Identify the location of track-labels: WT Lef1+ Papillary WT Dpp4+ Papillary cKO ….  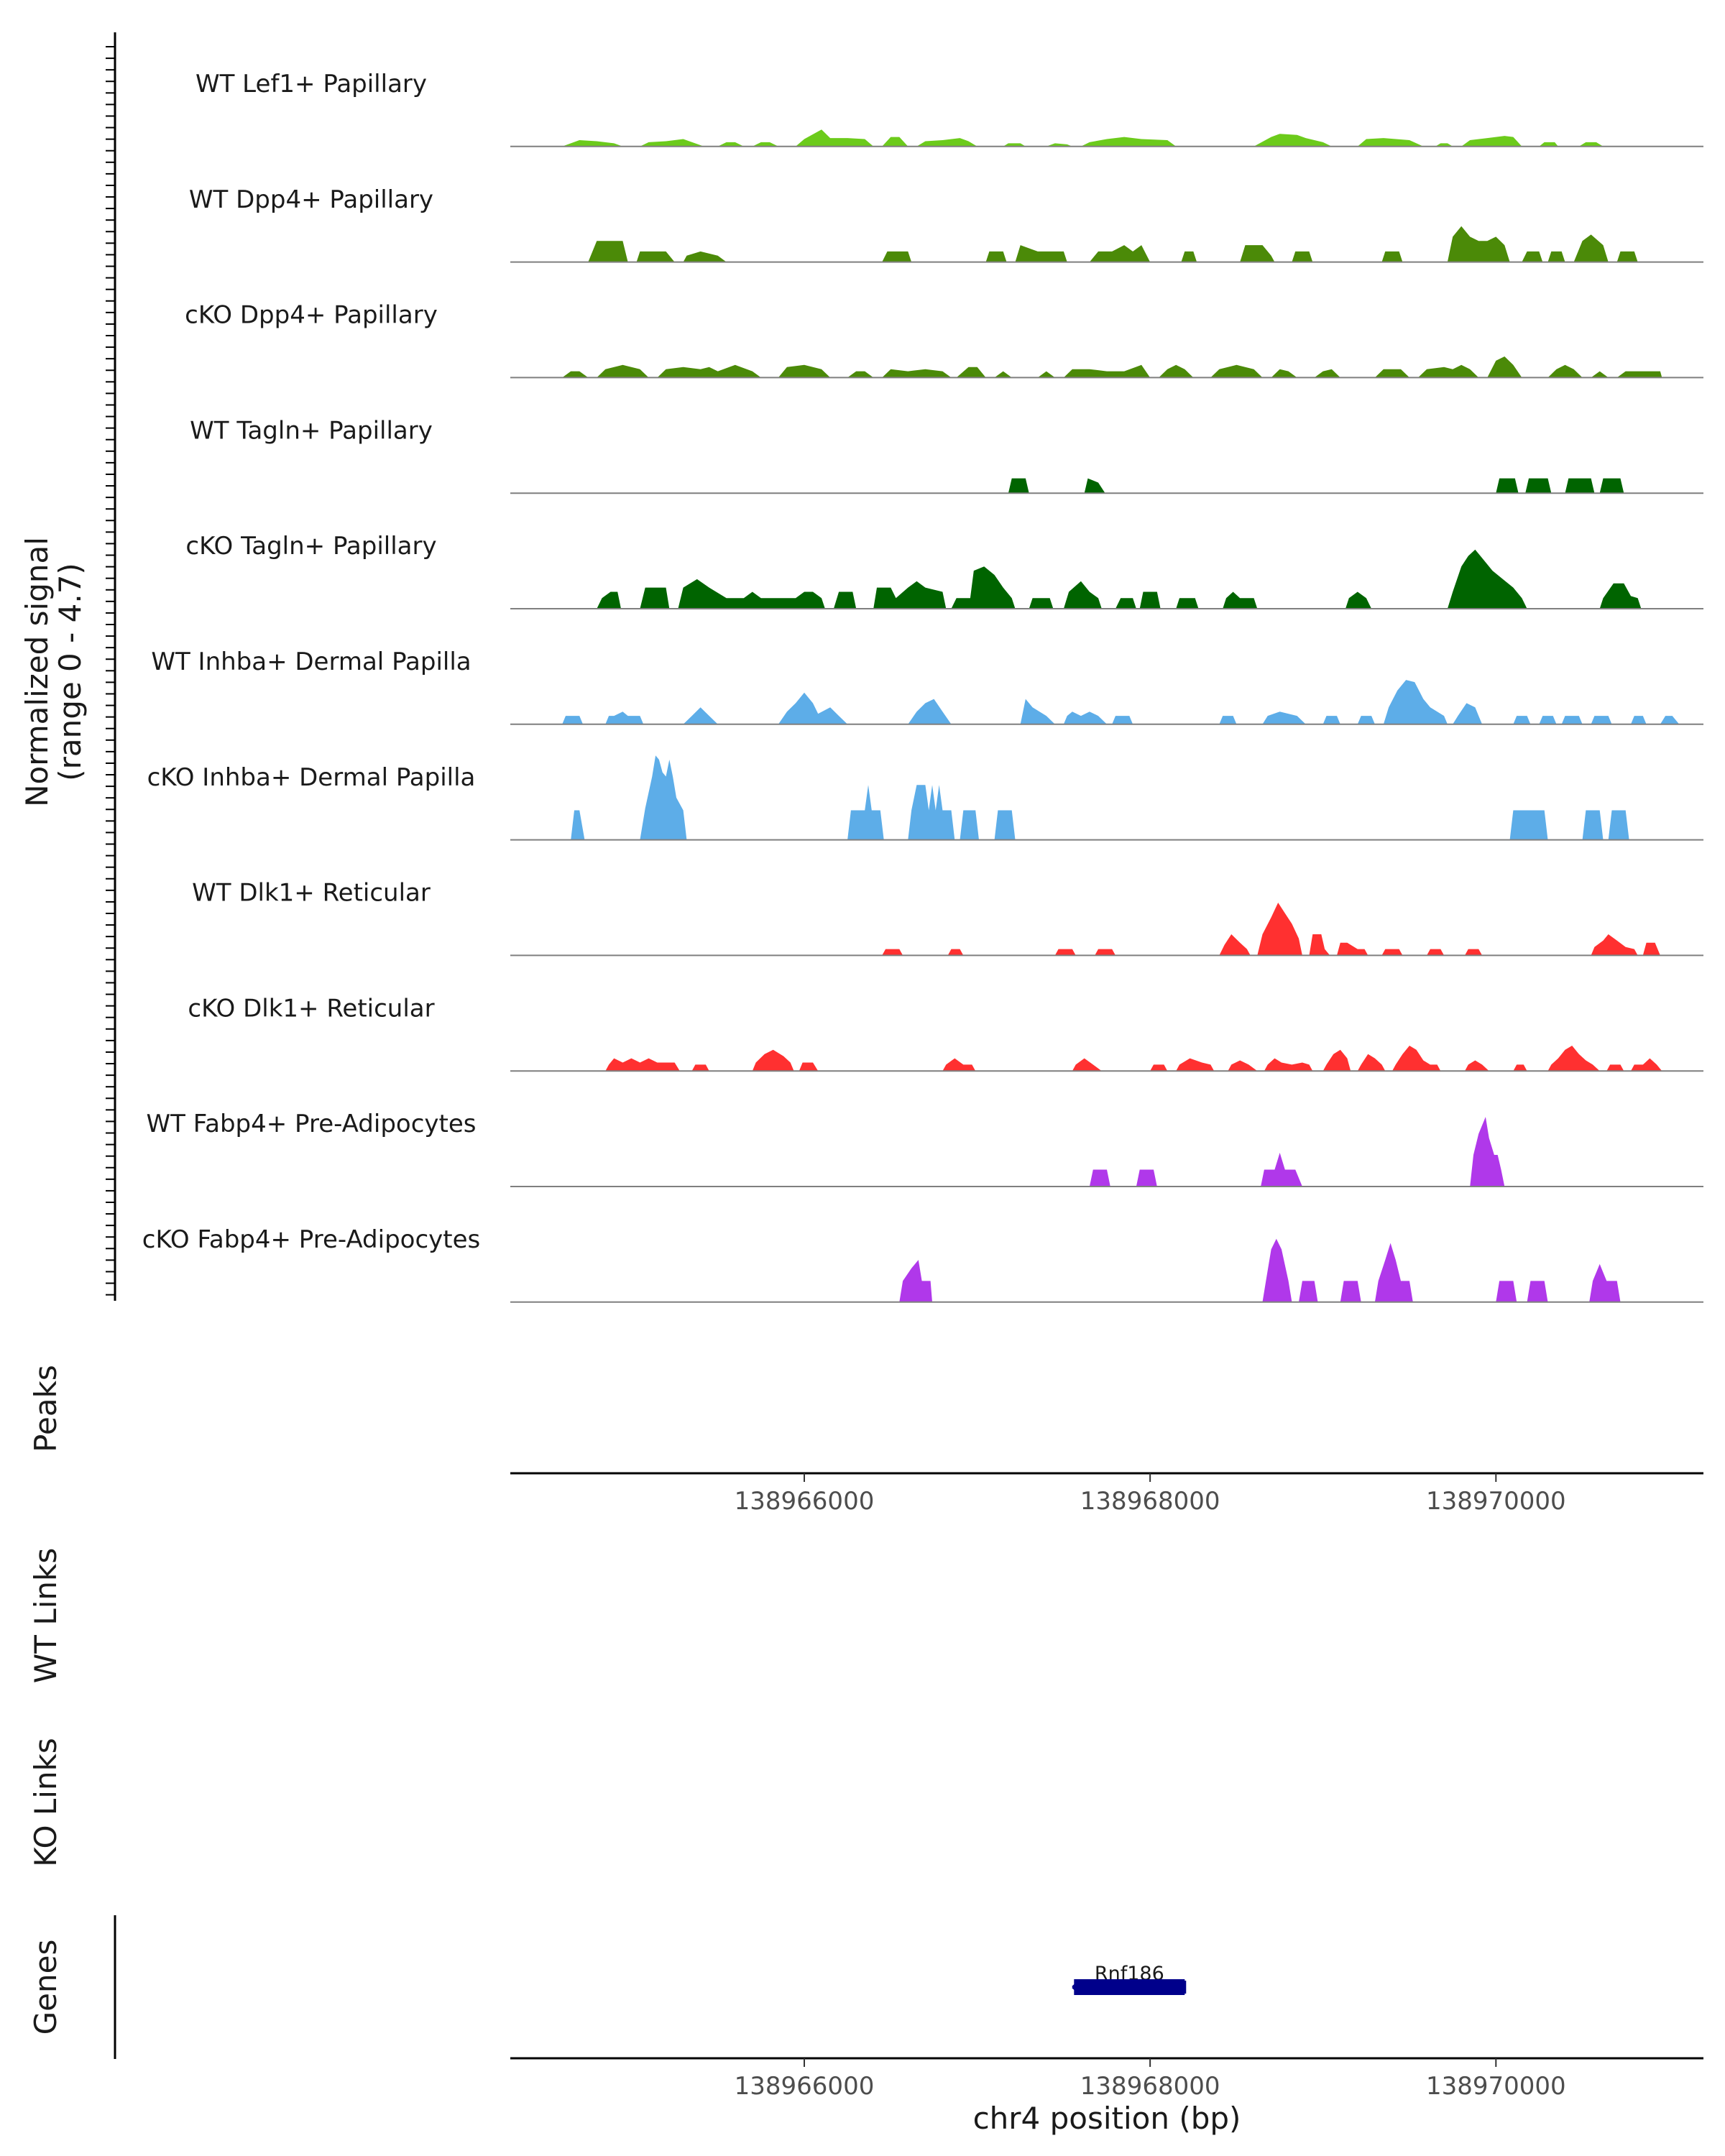
(311, 662).